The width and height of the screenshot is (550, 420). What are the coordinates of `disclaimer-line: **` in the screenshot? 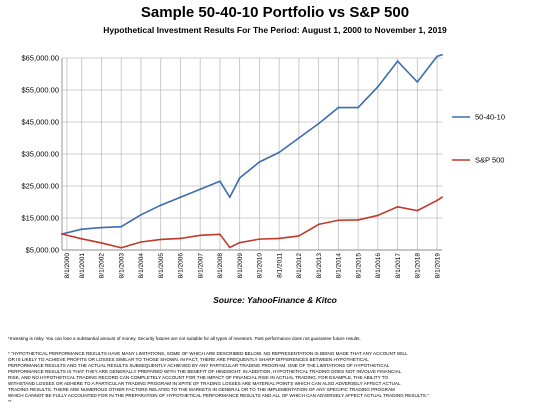 It's located at (10, 401).